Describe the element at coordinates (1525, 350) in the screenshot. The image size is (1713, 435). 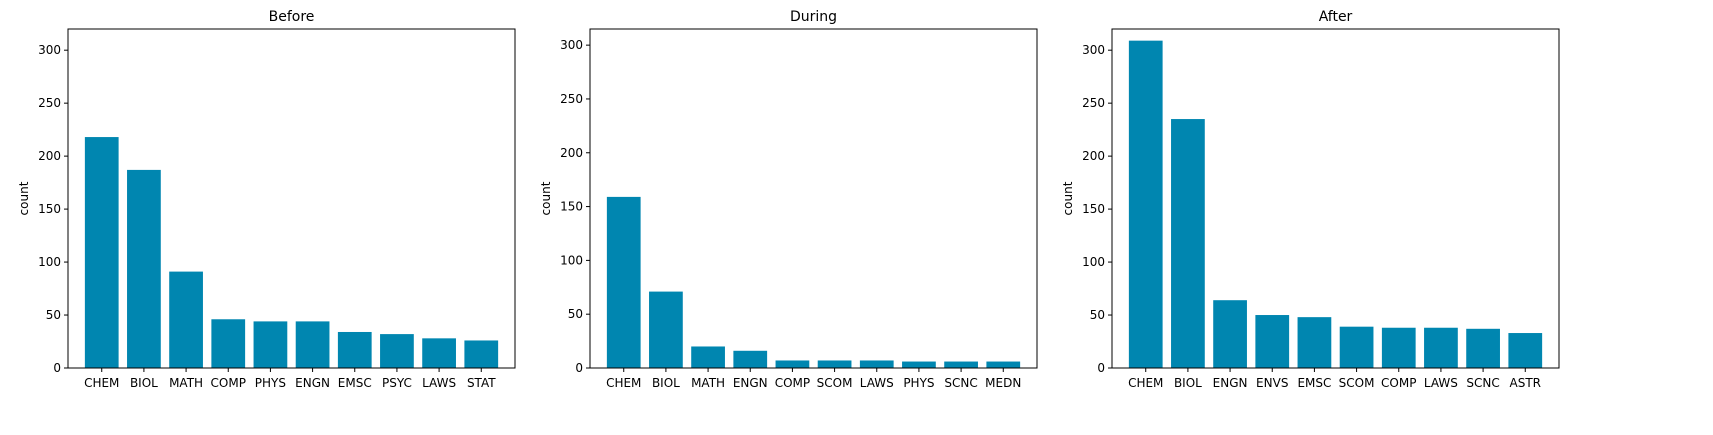
I see `bar-astr` at that location.